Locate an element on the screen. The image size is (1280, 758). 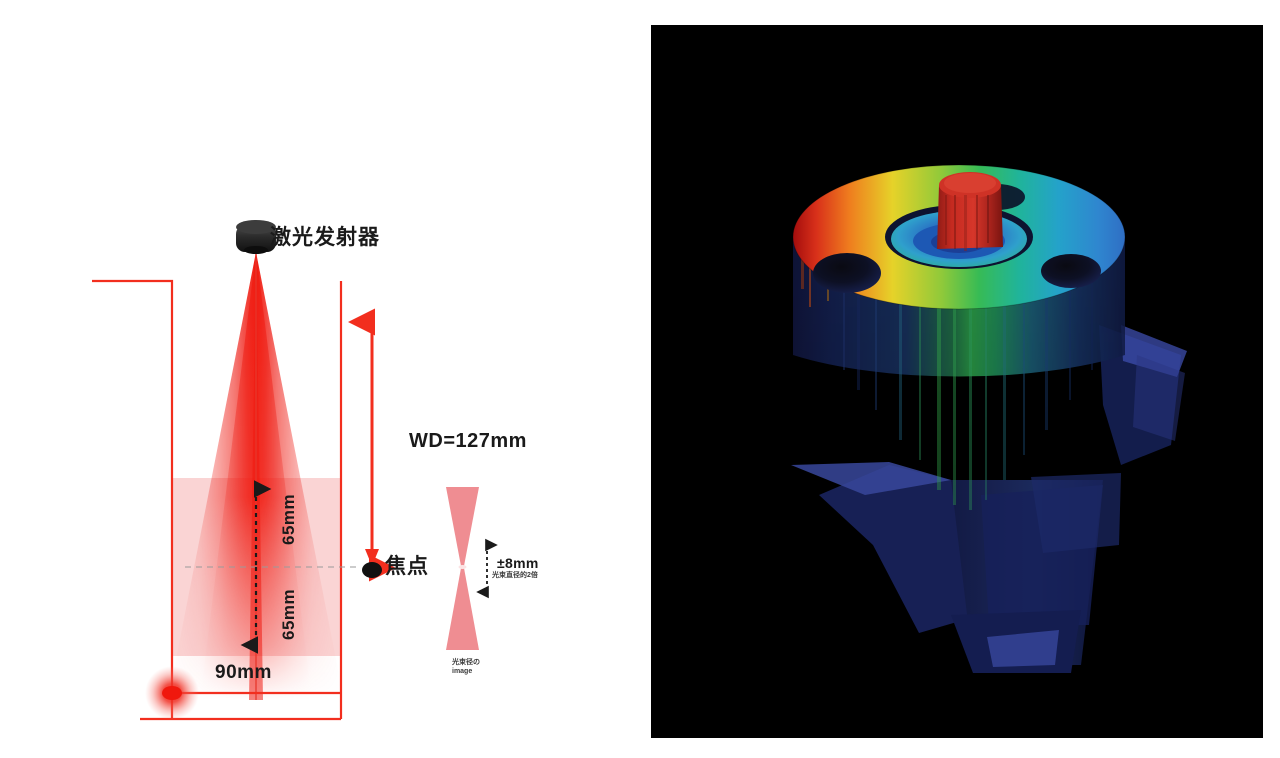
emitter-label: 激光发射器 is located at coordinates (325, 237).